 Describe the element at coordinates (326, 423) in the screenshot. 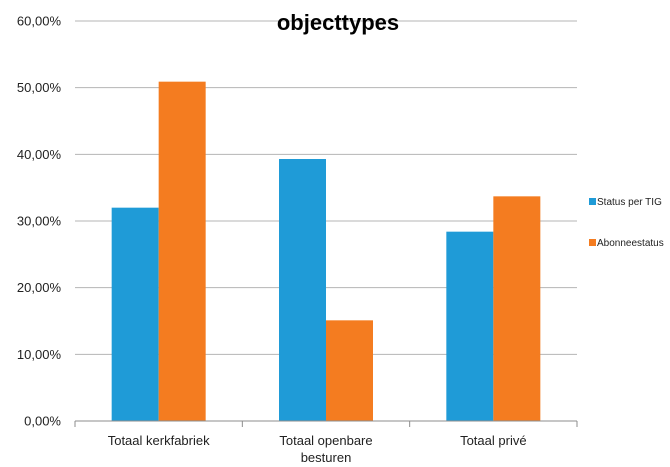

I see `x-axis` at that location.